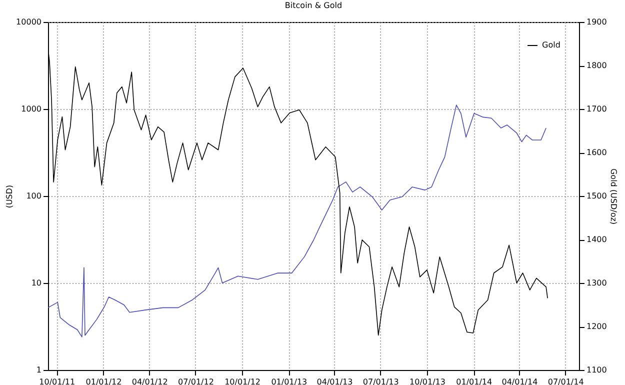 This screenshot has height=385, width=625. What do you see at coordinates (428, 381) in the screenshot?
I see `x-tick-label: 10/01/13` at bounding box center [428, 381].